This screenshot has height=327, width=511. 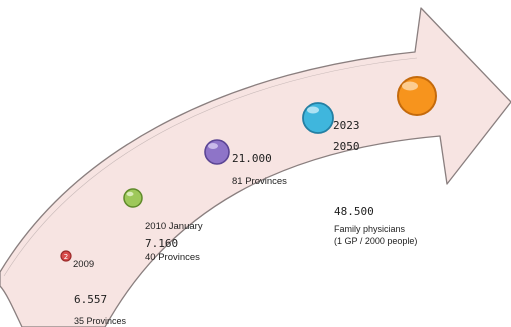 What do you see at coordinates (318, 118) in the screenshot?
I see `milestone-dot-2023` at bounding box center [318, 118].